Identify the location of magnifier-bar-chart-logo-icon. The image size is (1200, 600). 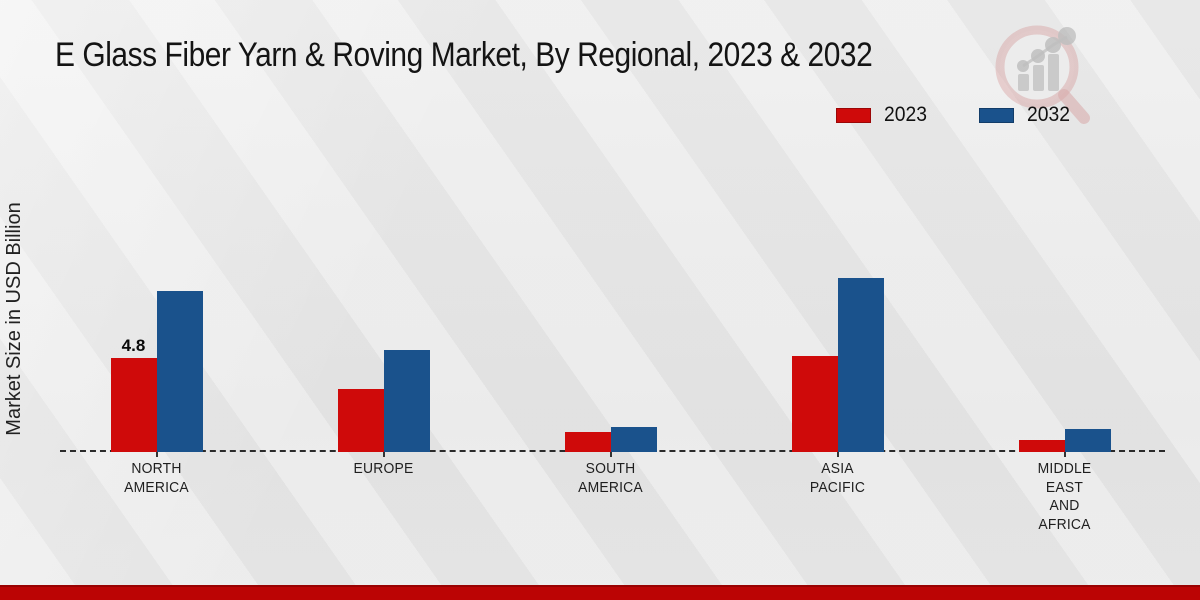
(1042, 74).